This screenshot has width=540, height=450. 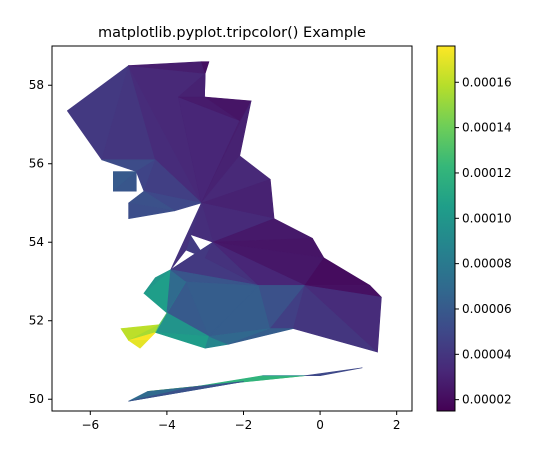 What do you see at coordinates (487, 128) in the screenshot?
I see `colorbar-tick-label: 0.00014` at bounding box center [487, 128].